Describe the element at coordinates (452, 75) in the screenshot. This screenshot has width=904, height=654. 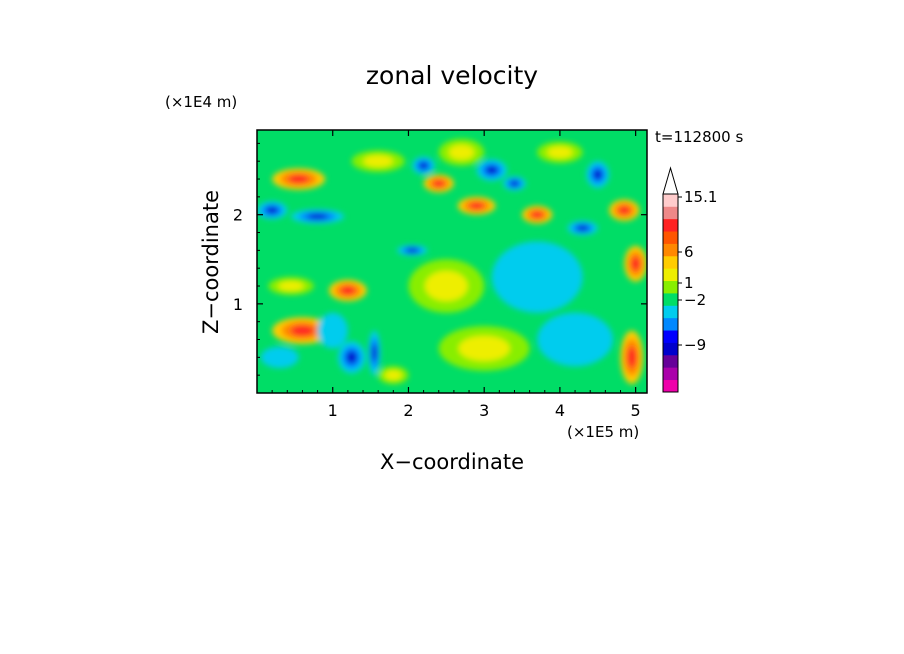
I see `chart-title: zonal velocity` at that location.